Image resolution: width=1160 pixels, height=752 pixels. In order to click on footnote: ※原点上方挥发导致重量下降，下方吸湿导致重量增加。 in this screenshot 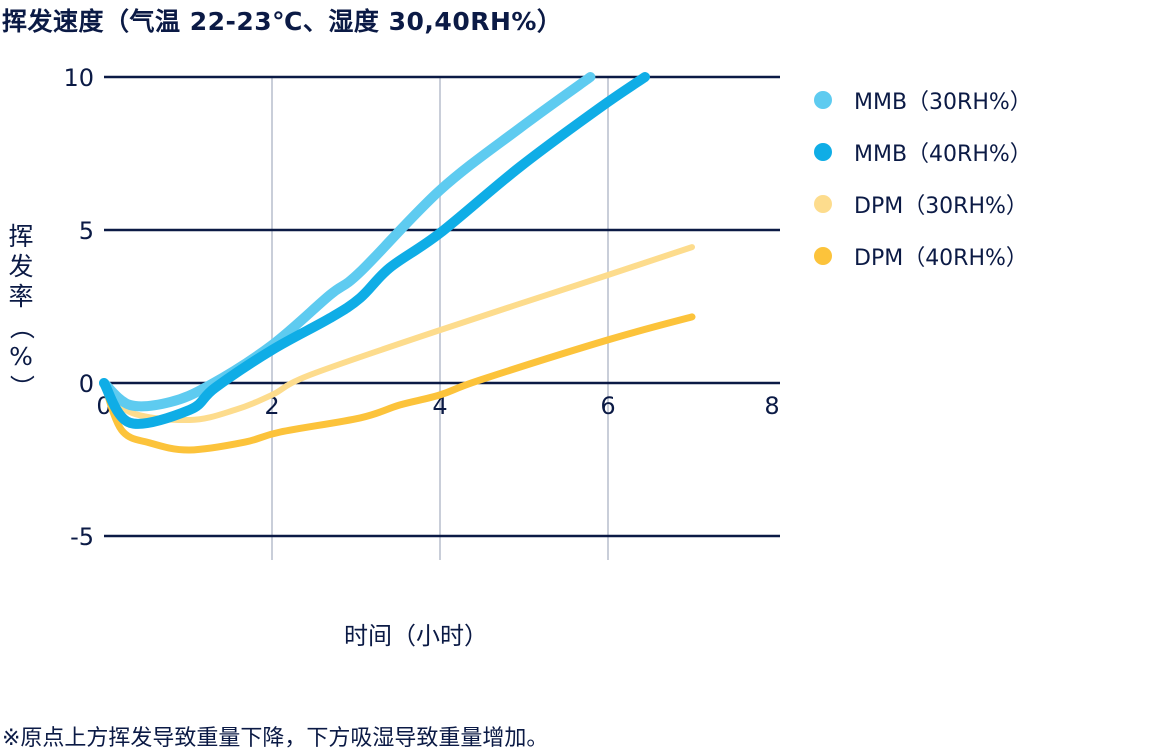, I will do `click(275, 738)`.